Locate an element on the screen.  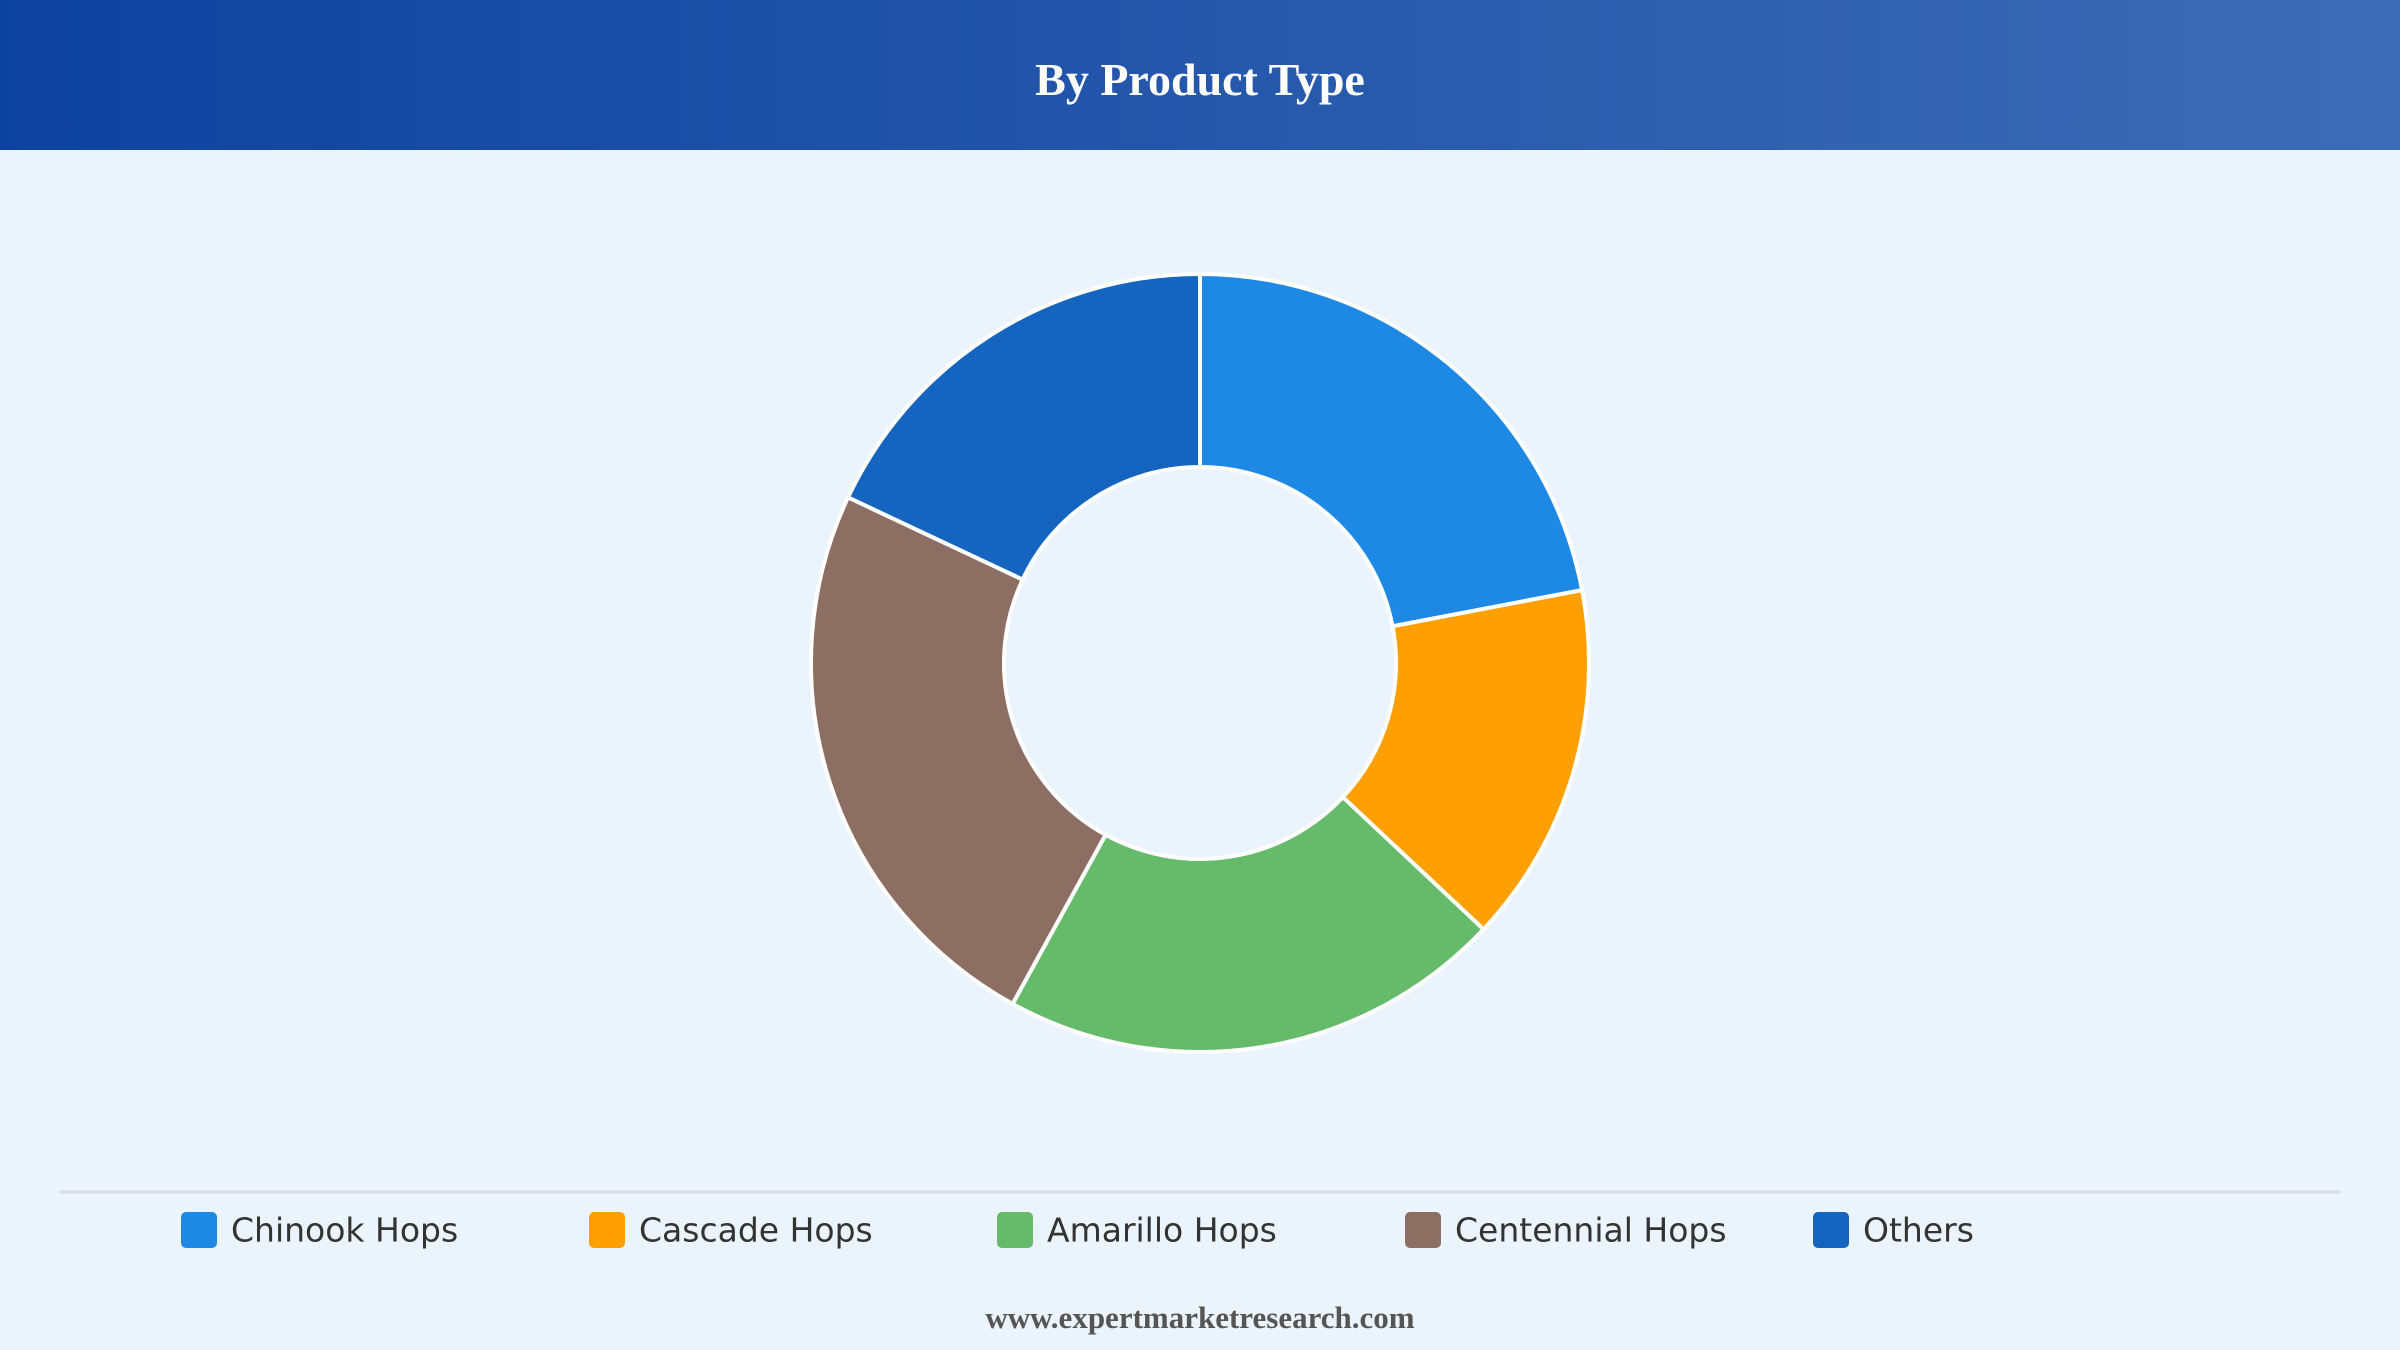
legend-label: Chinook Hops is located at coordinates (344, 1230).